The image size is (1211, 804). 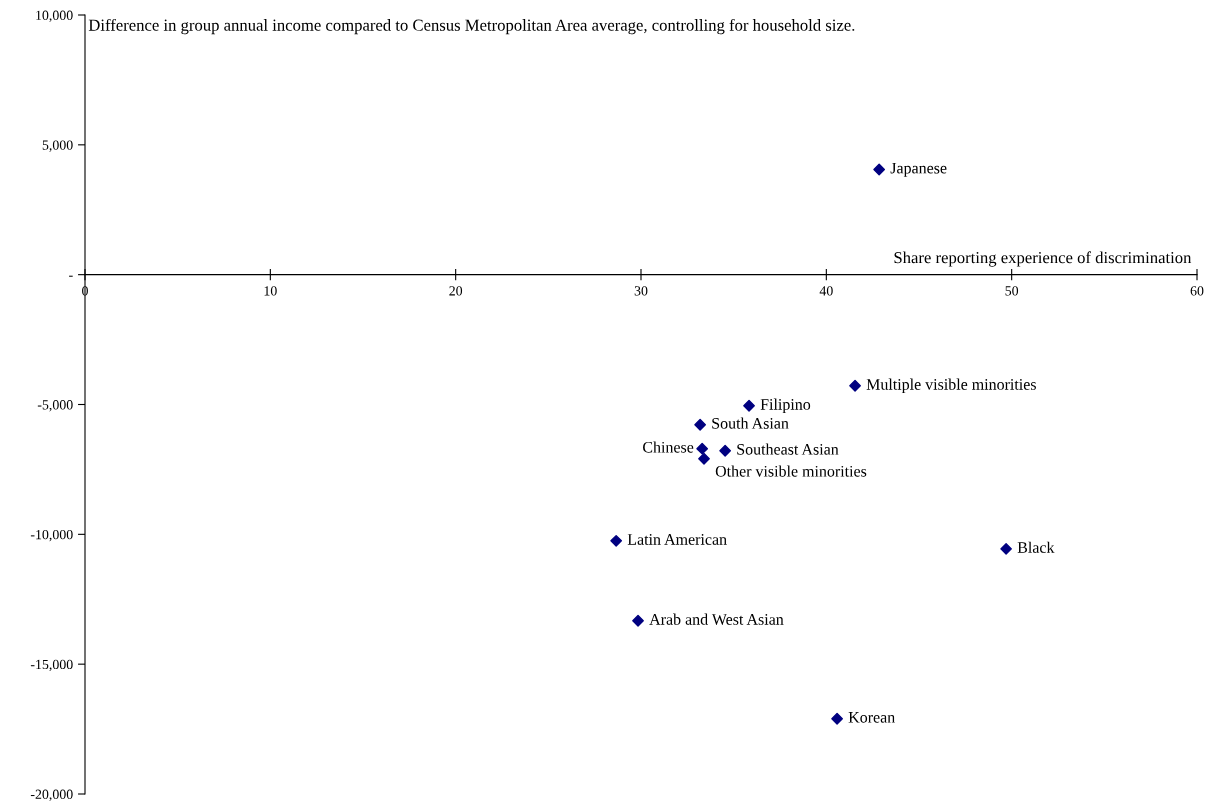 What do you see at coordinates (668, 447) in the screenshot?
I see `annotation: Chinese` at bounding box center [668, 447].